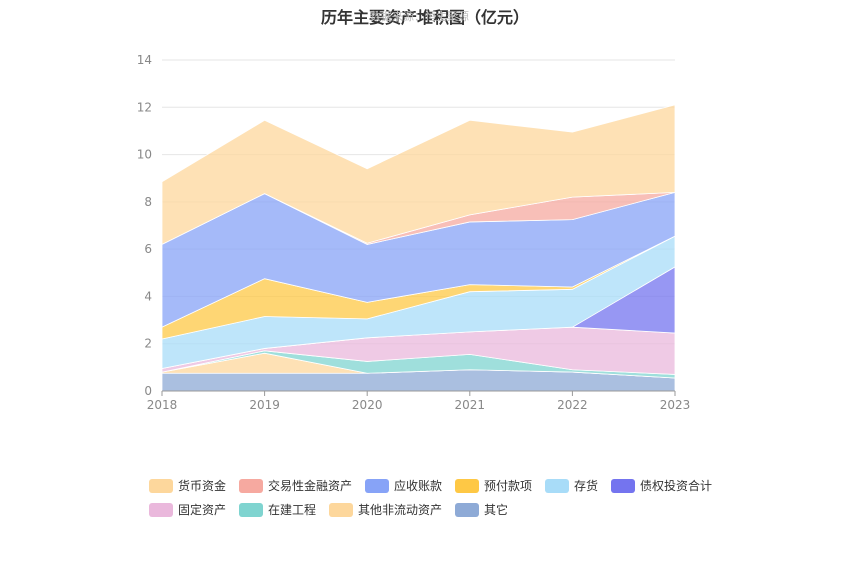 Image resolution: width=850 pixels, height=574 pixels. What do you see at coordinates (292, 509) in the screenshot?
I see `legend-label: 在建工程` at bounding box center [292, 509].